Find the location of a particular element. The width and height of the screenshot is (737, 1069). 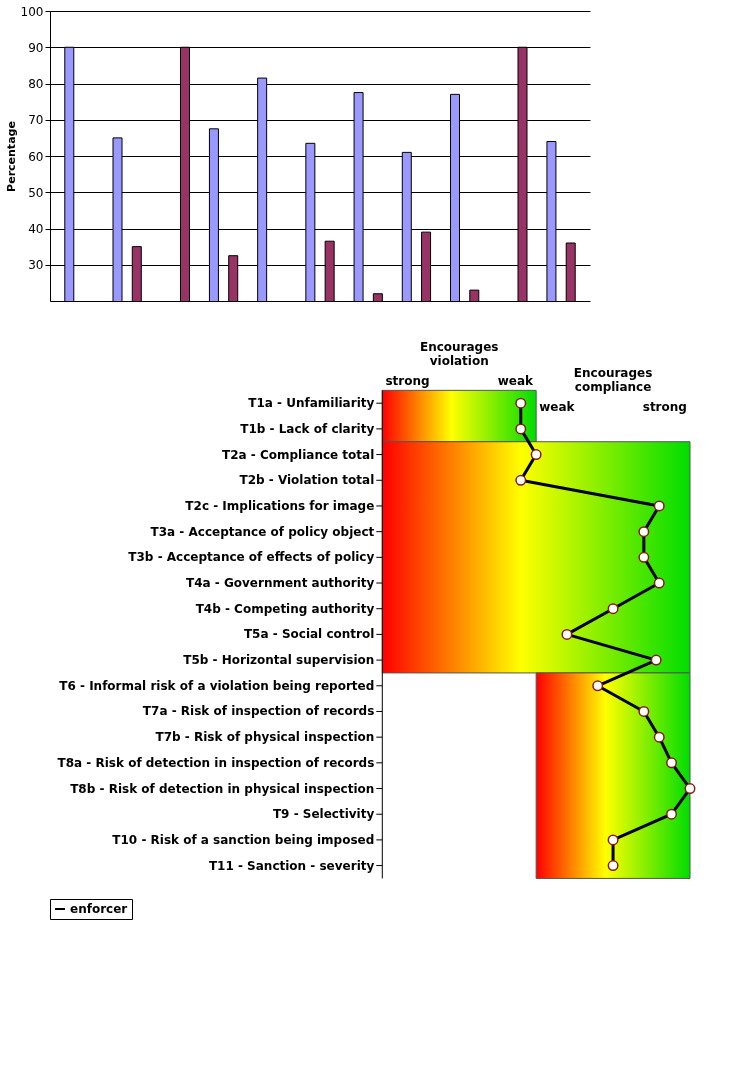

y-tick-label: 80 is located at coordinates (36, 84).